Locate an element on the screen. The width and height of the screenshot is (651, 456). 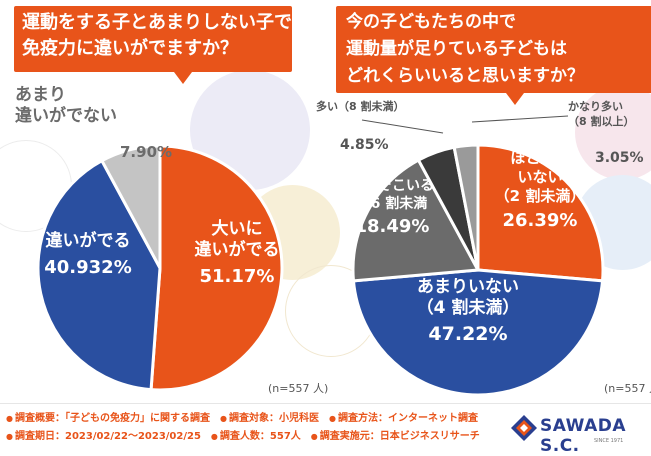
question-1-line-2: 免疫力に違いがでますか？ is located at coordinates (130, 48).